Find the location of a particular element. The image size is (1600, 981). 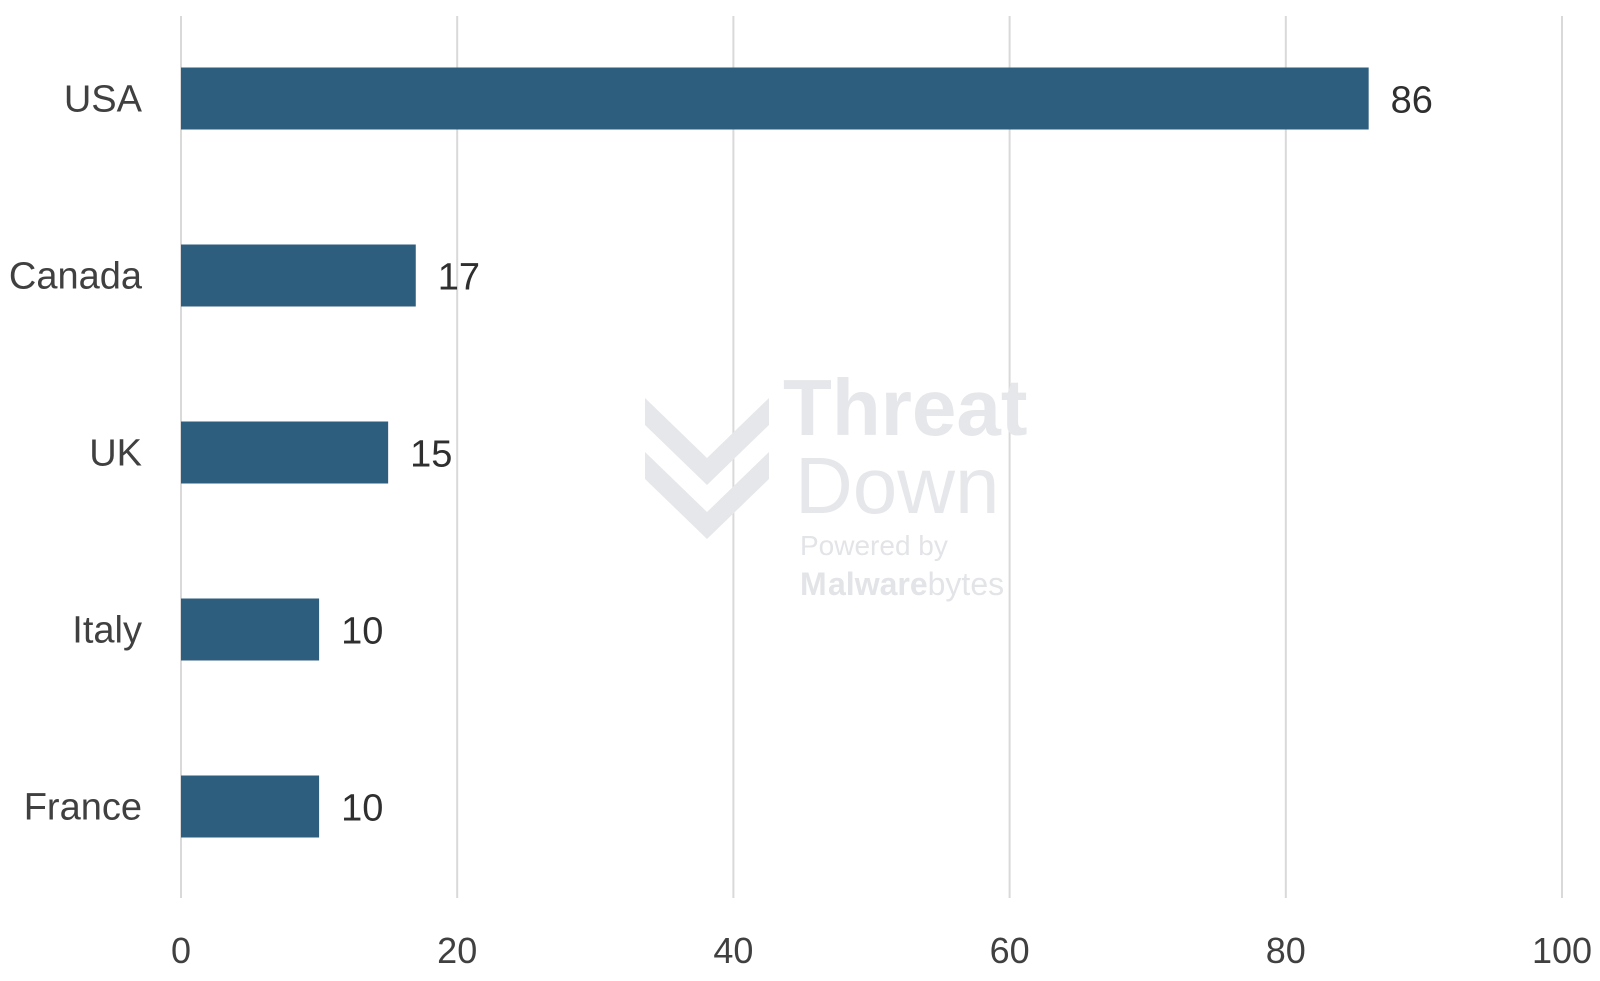

bar-italy is located at coordinates (250, 629).